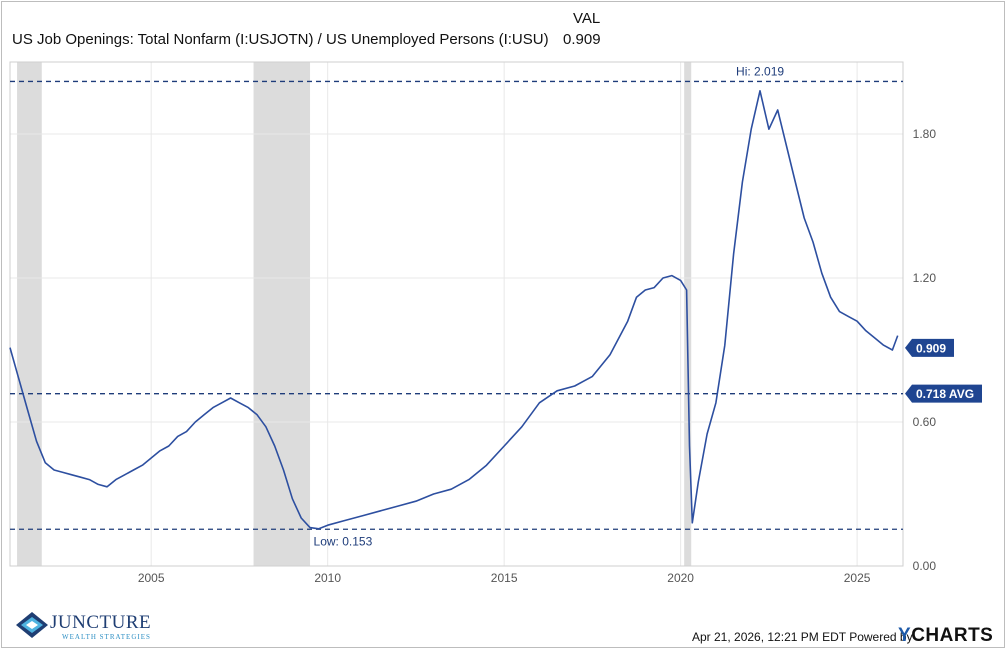  Describe the element at coordinates (327, 578) in the screenshot. I see `x-tick-label: 2010` at that location.